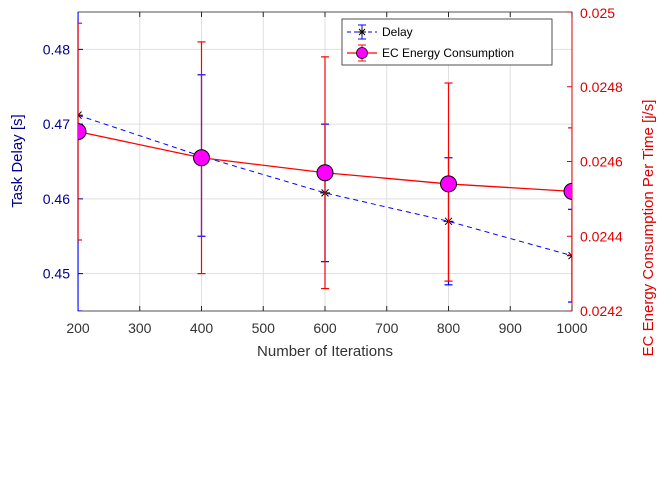  Describe the element at coordinates (56, 199) in the screenshot. I see `left-y-tick-label: 0.46` at that location.